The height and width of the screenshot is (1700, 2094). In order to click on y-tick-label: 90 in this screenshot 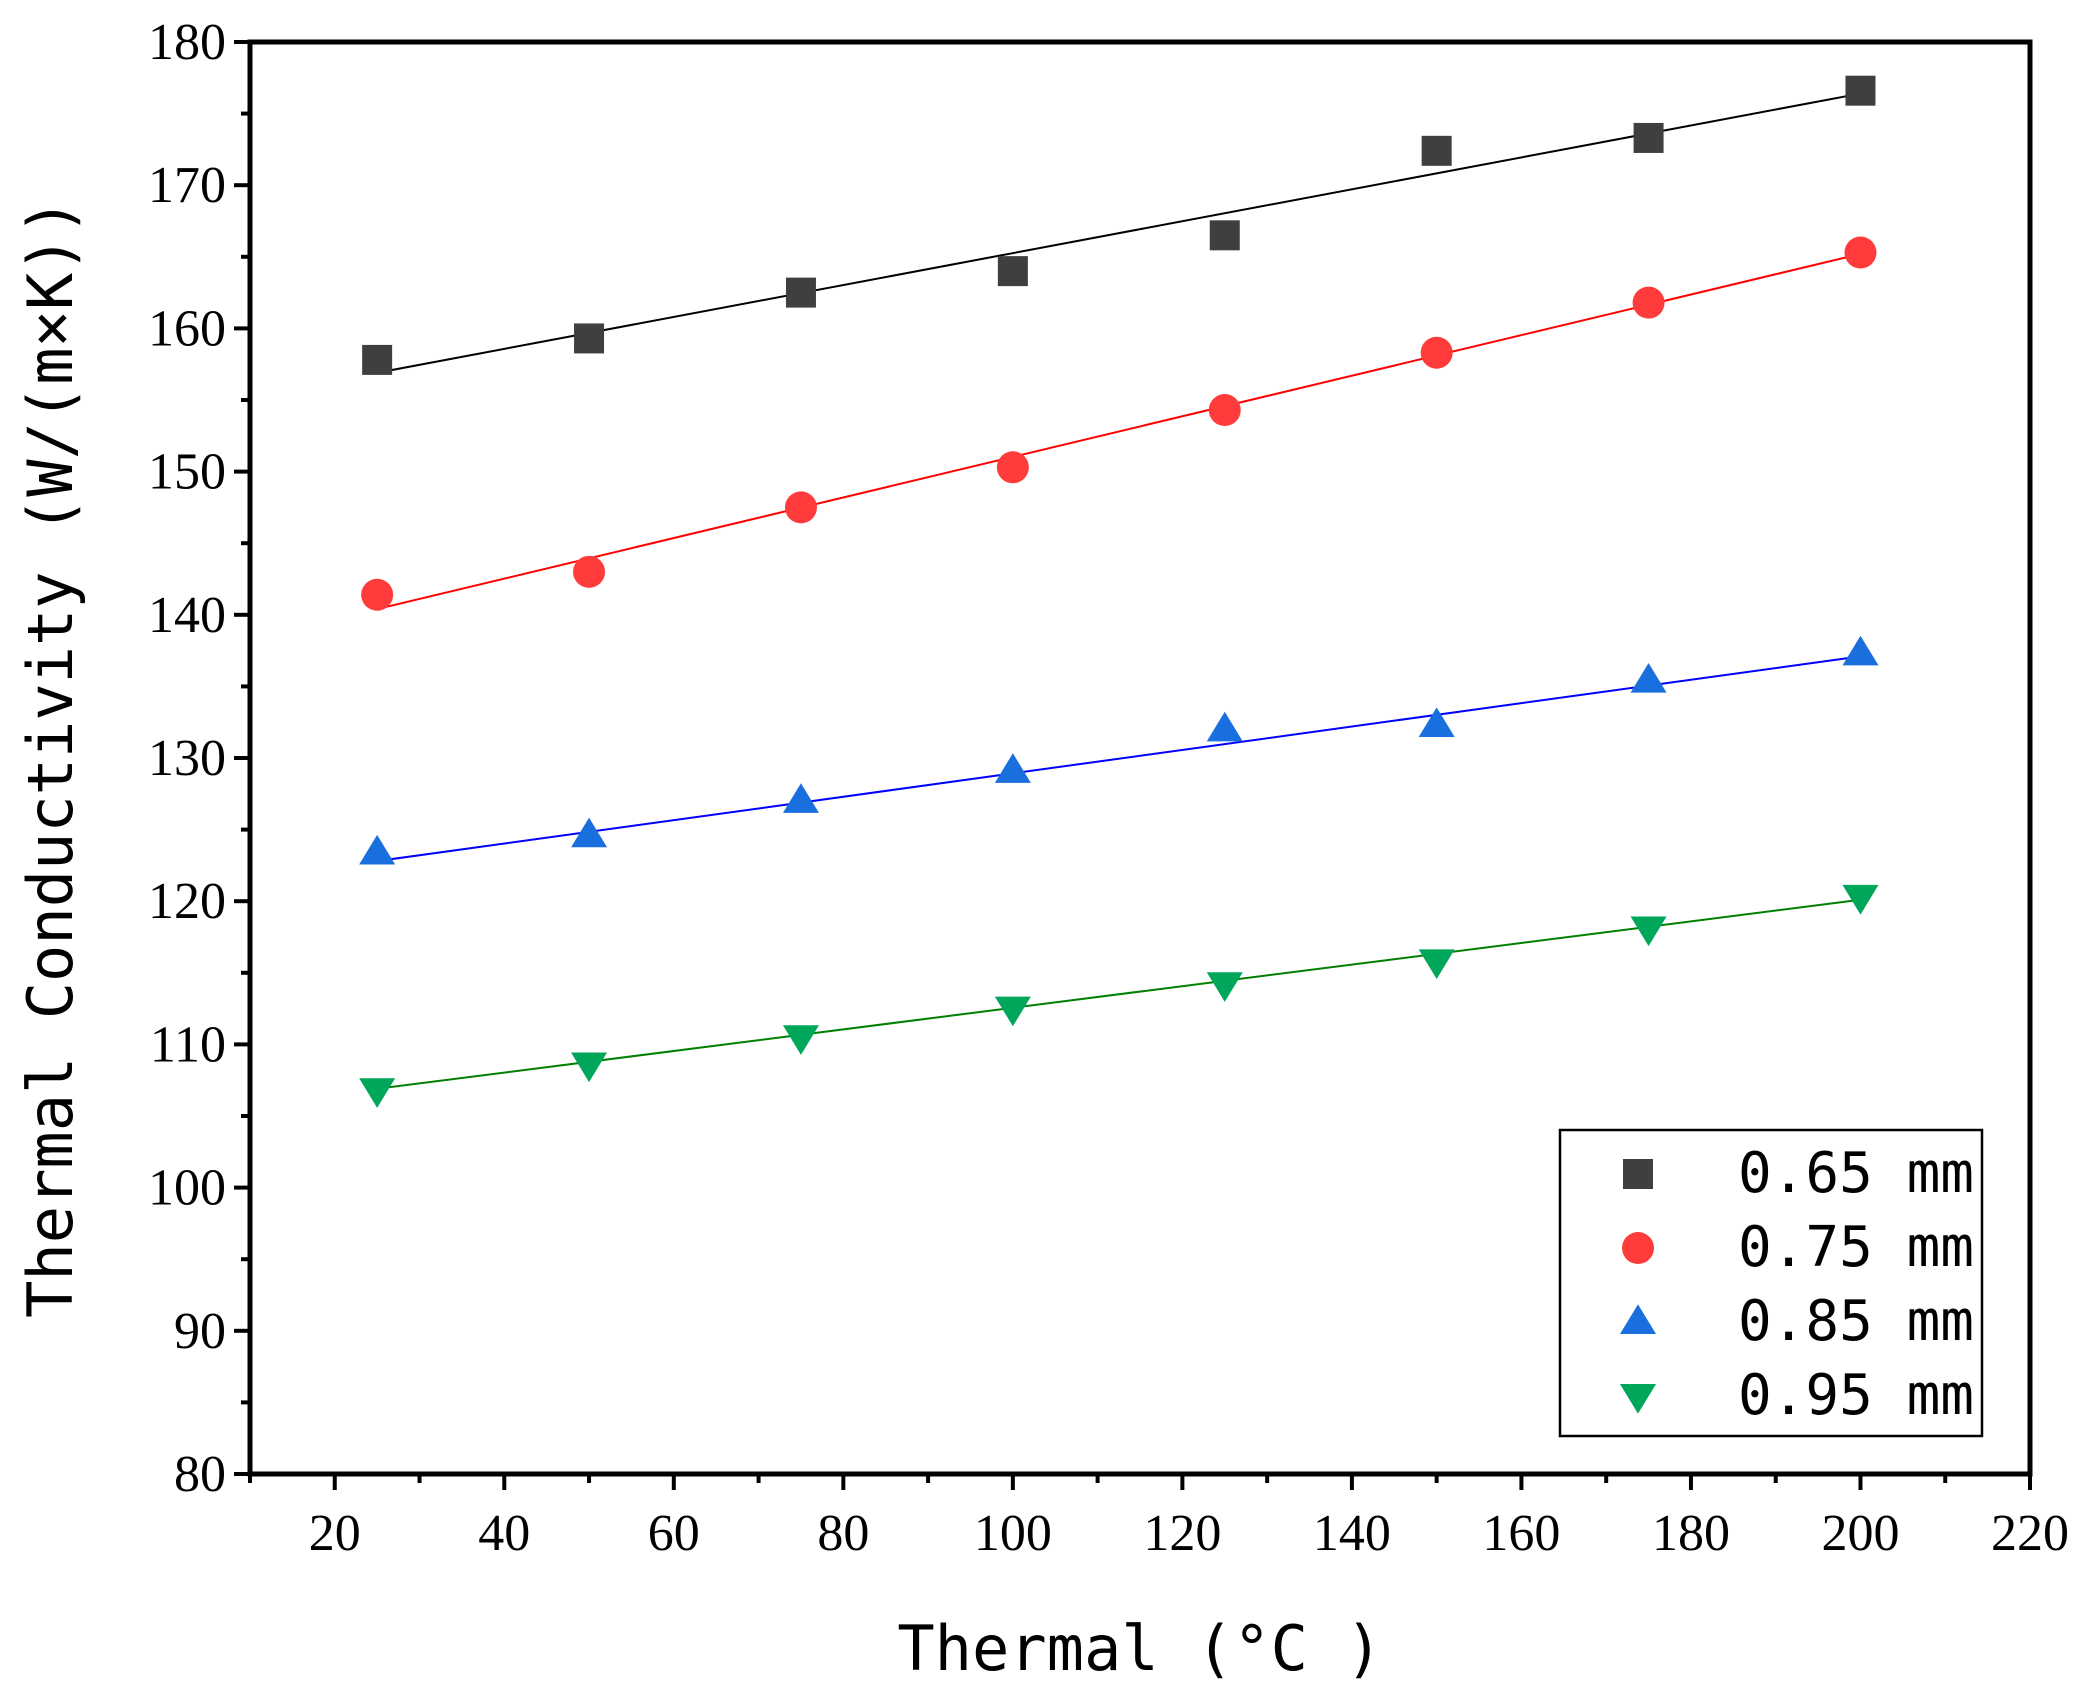, I will do `click(200, 1331)`.